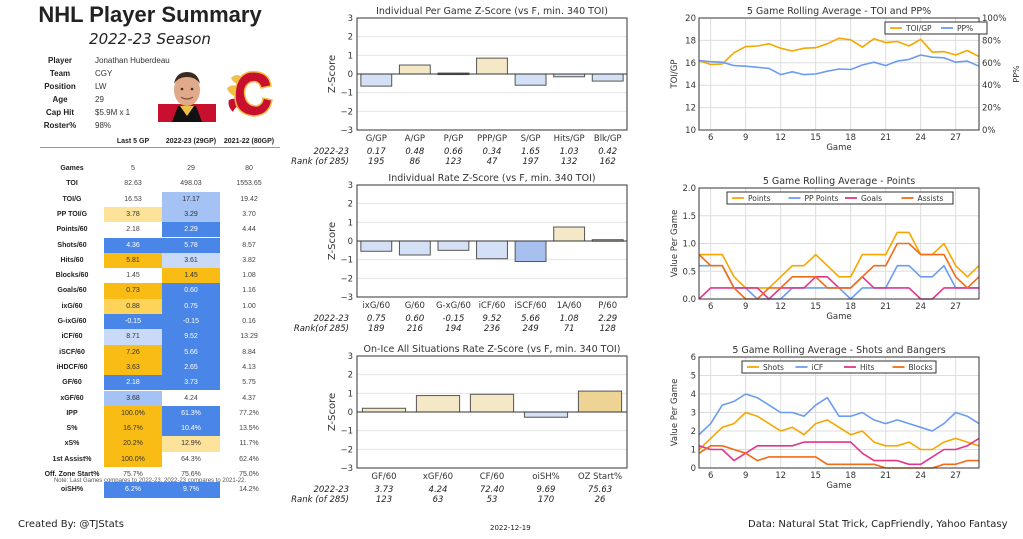 This screenshot has width=1023, height=539. Describe the element at coordinates (160, 199) in the screenshot. I see `table-row: TOI/G 16.53 17.17 19.42` at that location.